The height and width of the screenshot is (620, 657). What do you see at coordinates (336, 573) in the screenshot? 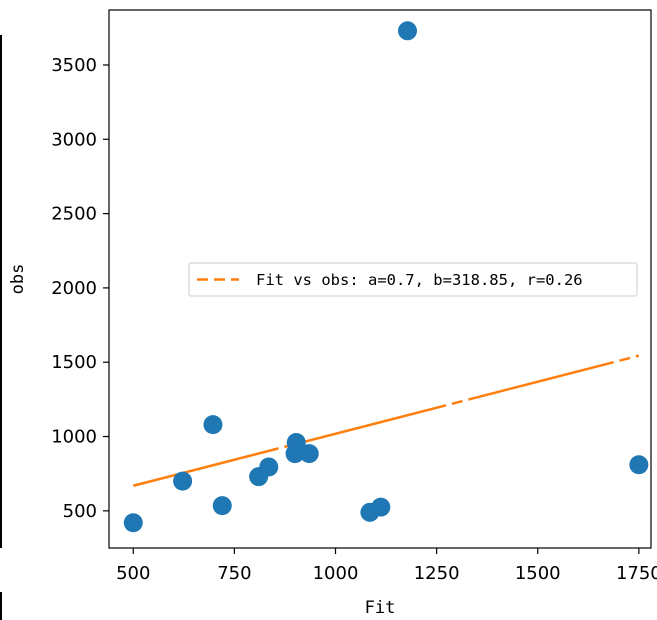
I see `x-tick-label: 1000` at bounding box center [336, 573].